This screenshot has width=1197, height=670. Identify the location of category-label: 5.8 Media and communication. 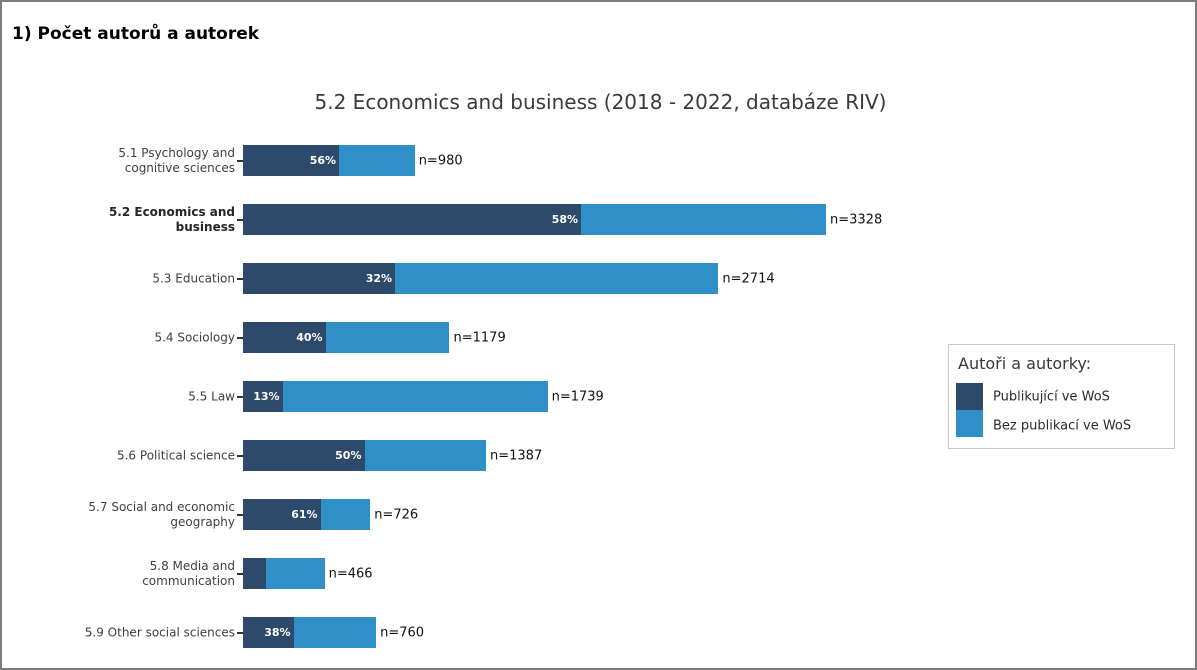
(188, 573).